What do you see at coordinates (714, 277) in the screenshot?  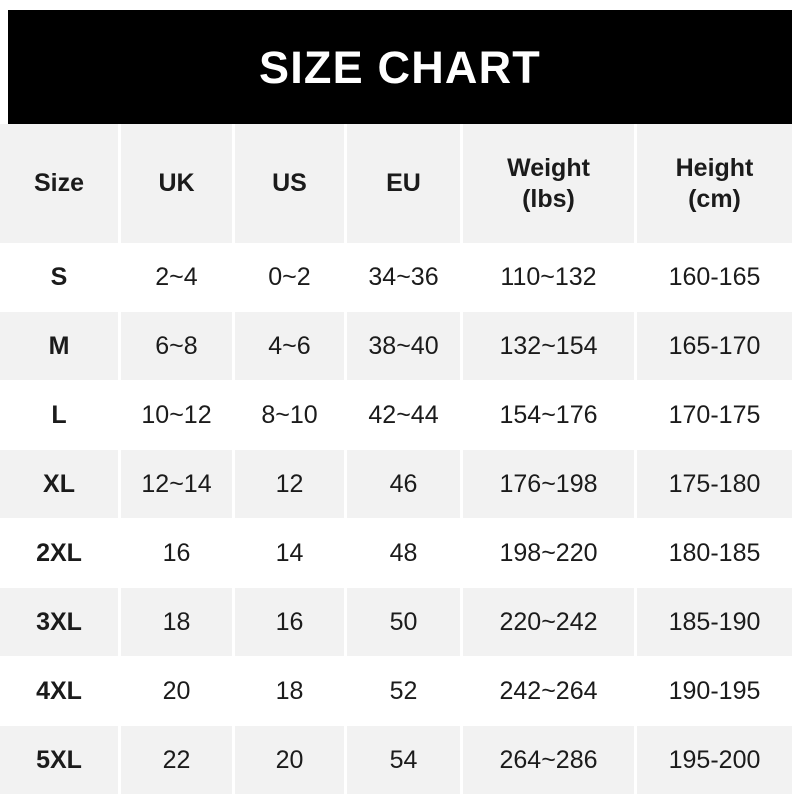 I see `cell-height: 160-165` at bounding box center [714, 277].